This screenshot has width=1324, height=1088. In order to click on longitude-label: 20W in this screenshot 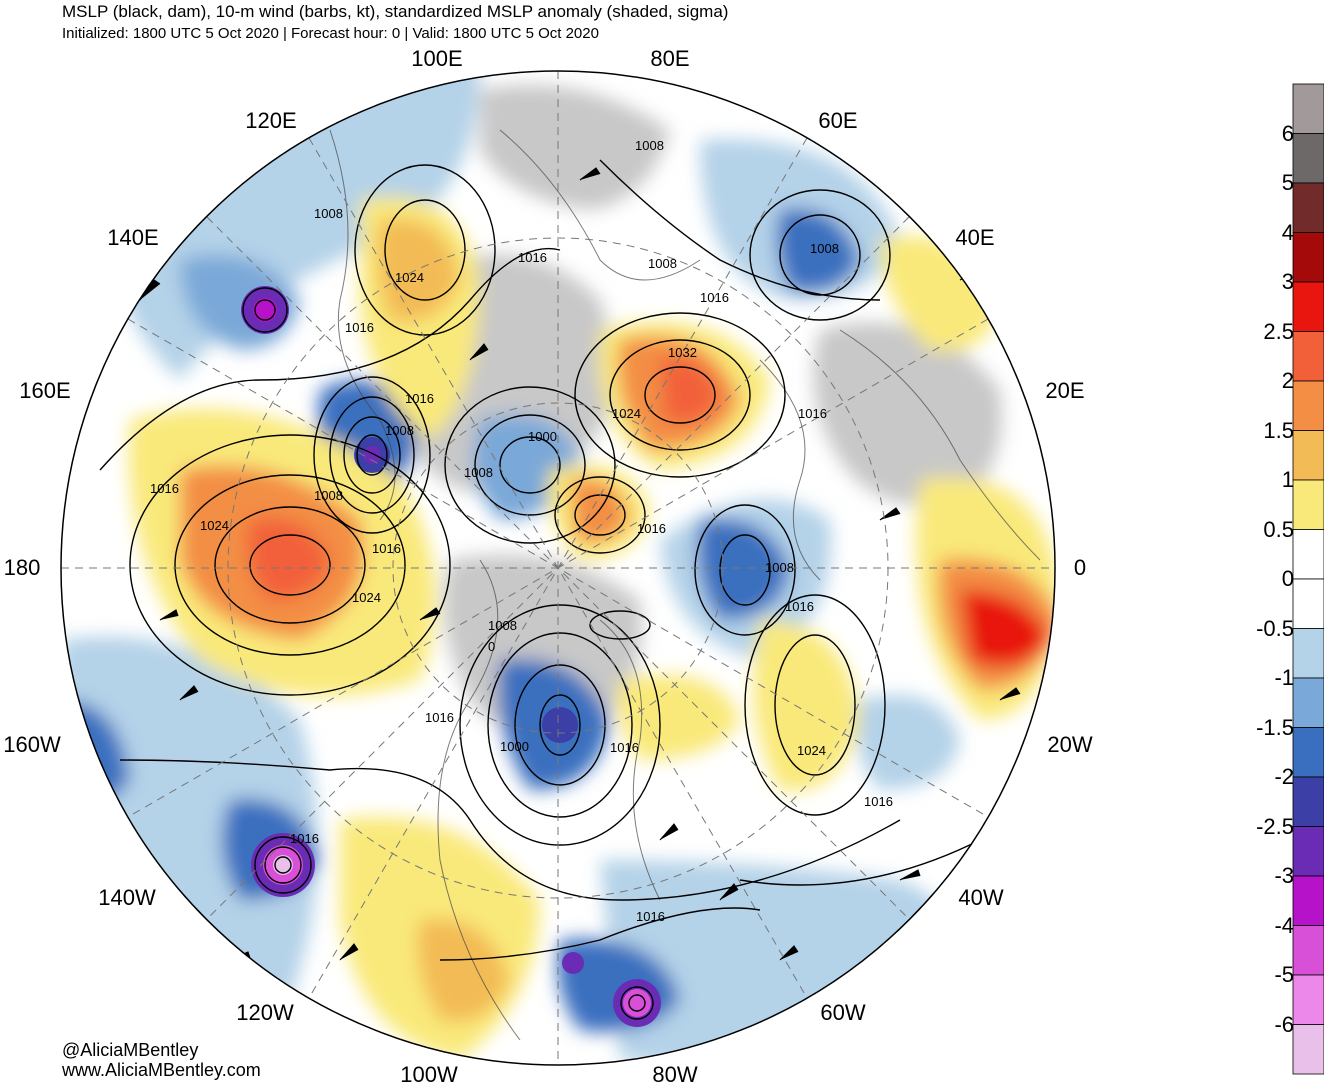, I will do `click(1070, 744)`.